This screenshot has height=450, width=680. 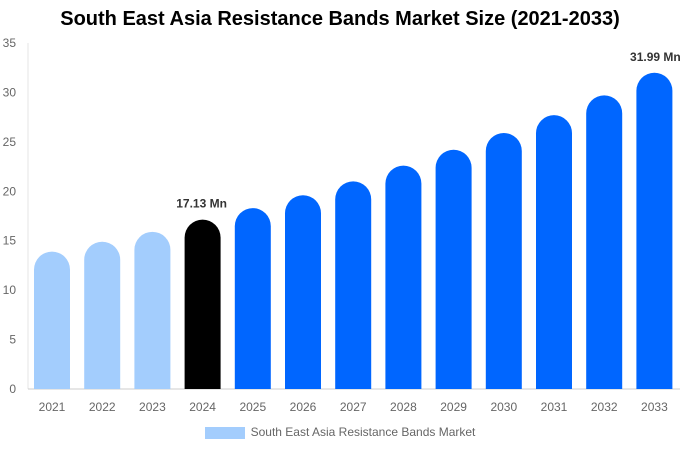 What do you see at coordinates (604, 407) in the screenshot?
I see `x-tick-label: 2032` at bounding box center [604, 407].